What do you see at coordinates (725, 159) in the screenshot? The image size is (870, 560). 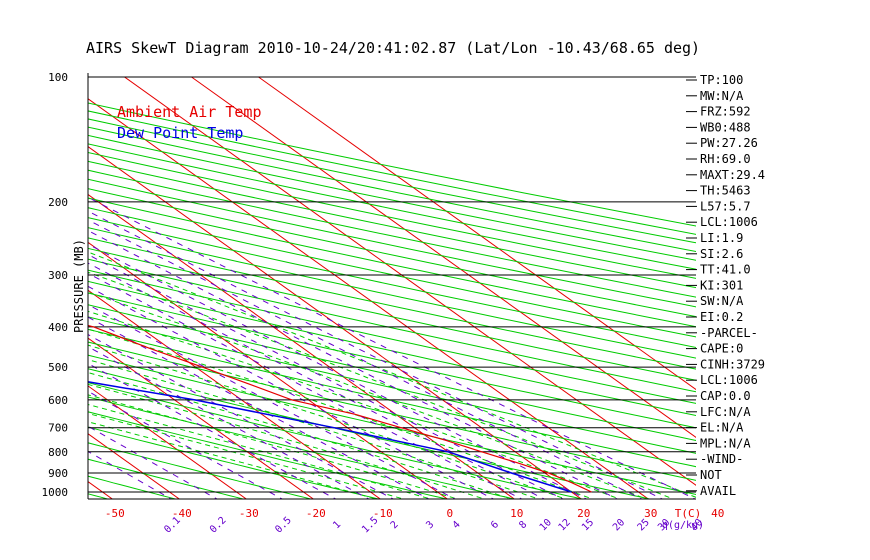 I see `sounding-index-label: RH:69.0` at bounding box center [725, 159].